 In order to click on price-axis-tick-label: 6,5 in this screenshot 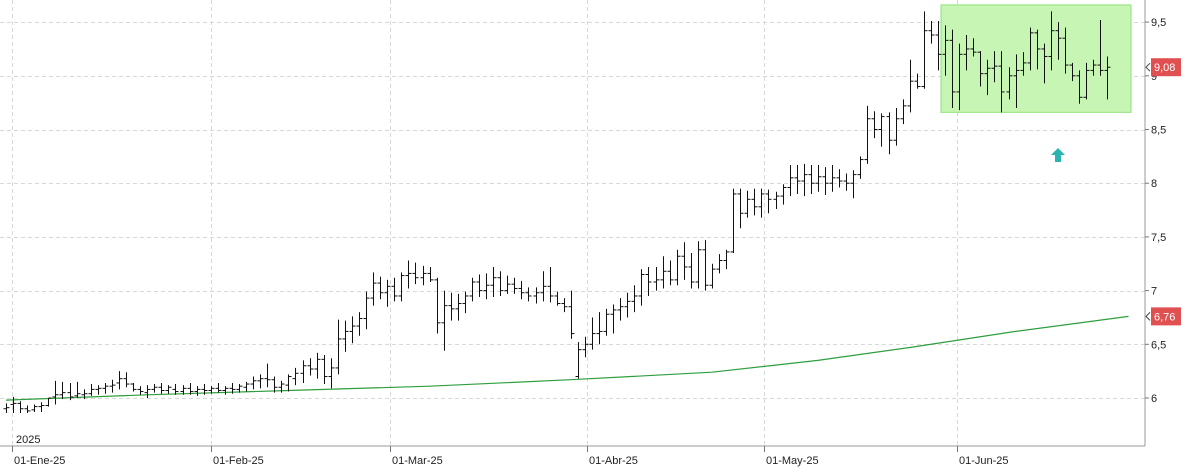, I will do `click(1158, 345)`.